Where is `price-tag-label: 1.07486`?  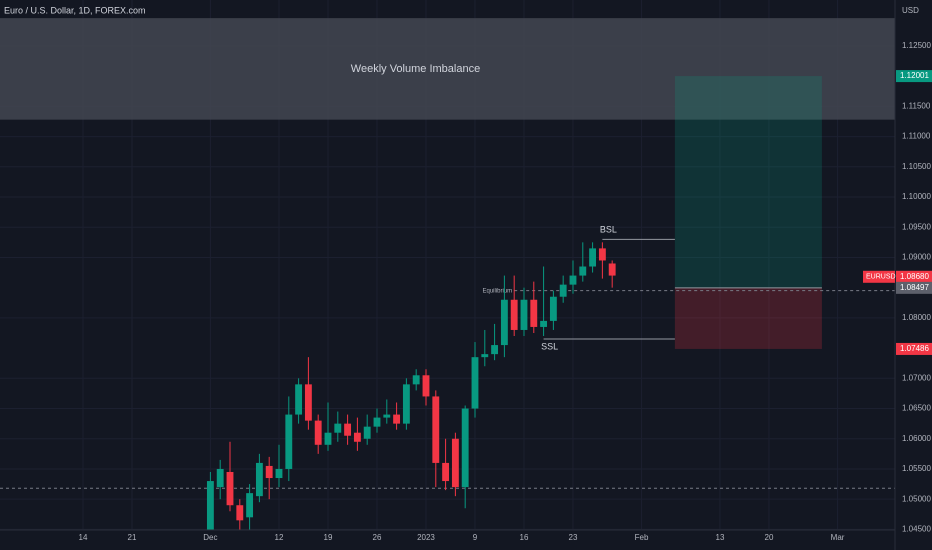 price-tag-label: 1.07486 is located at coordinates (914, 348).